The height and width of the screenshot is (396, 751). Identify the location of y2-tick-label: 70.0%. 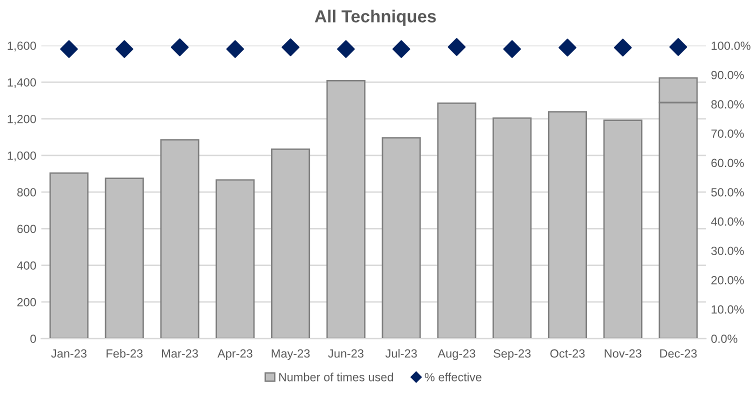
(727, 133).